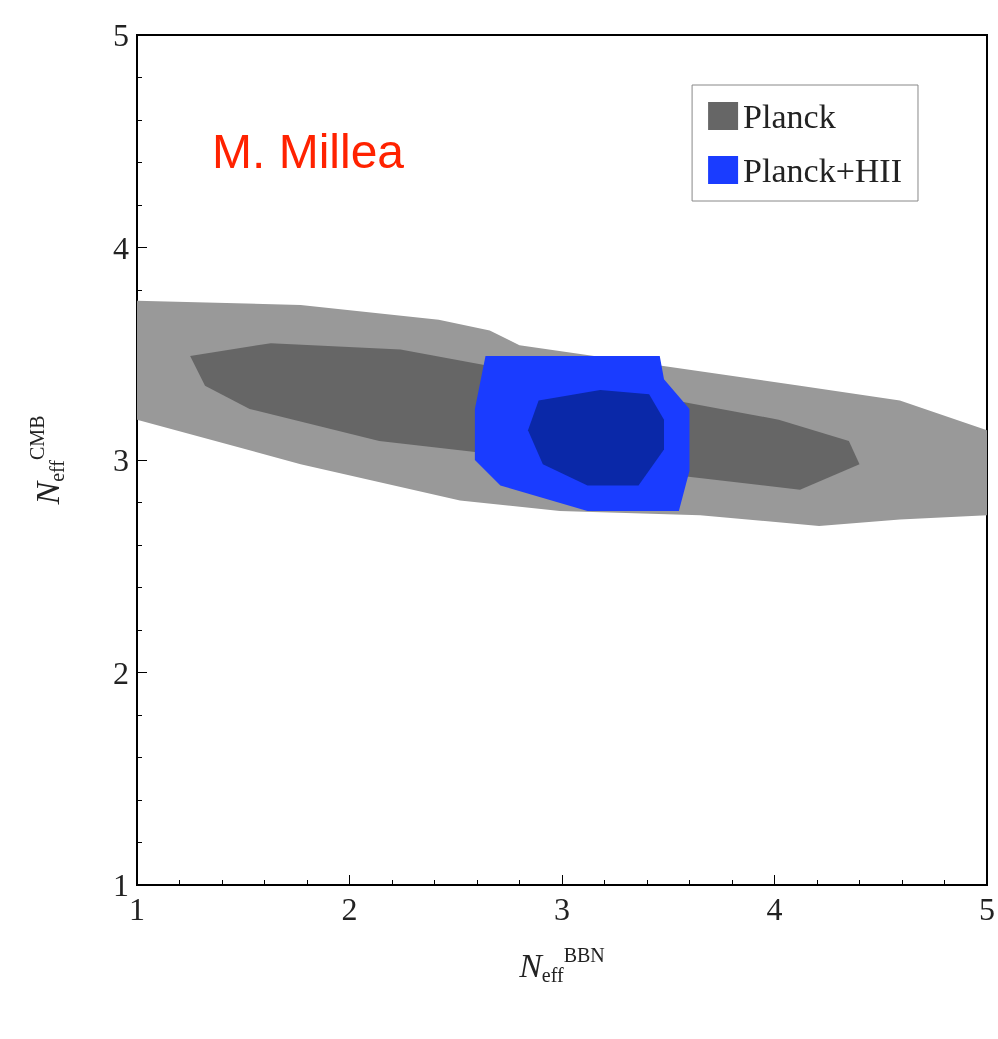 Image resolution: width=998 pixels, height=1039 pixels. Describe the element at coordinates (121, 460) in the screenshot. I see `y-tick-label: 3` at that location.